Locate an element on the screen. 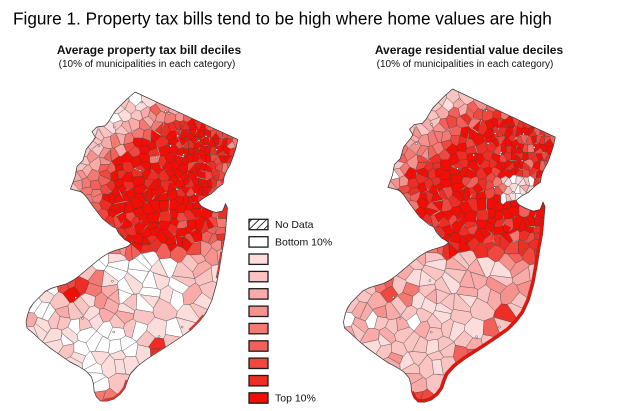 This screenshot has width=620, height=411. svg-text:Average residential value deci: Average residential value deciles is located at coordinates (469, 50).